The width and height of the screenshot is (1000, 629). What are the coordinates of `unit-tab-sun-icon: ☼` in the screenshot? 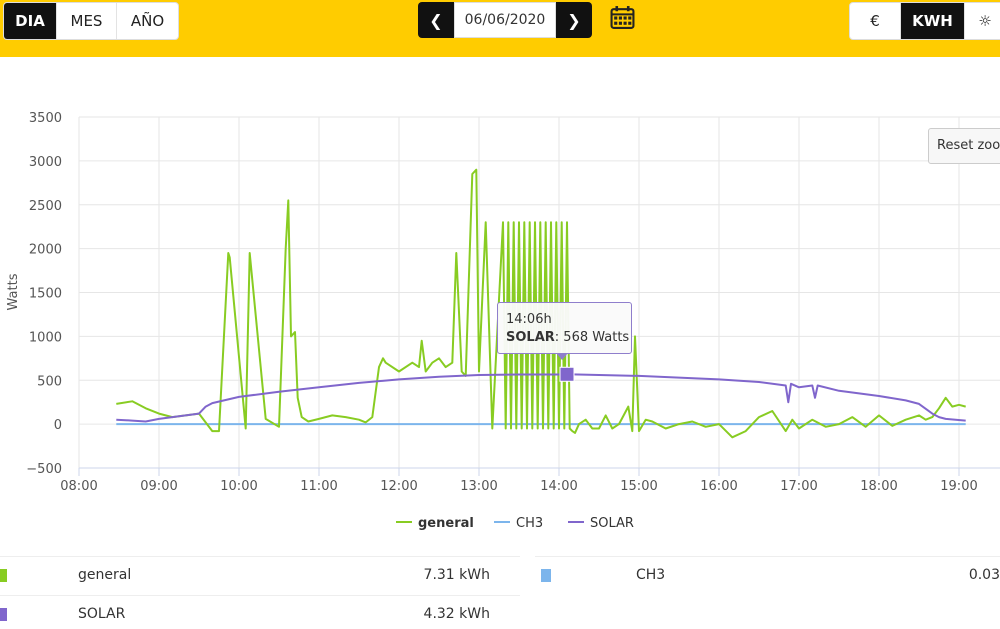 It's located at (985, 21).